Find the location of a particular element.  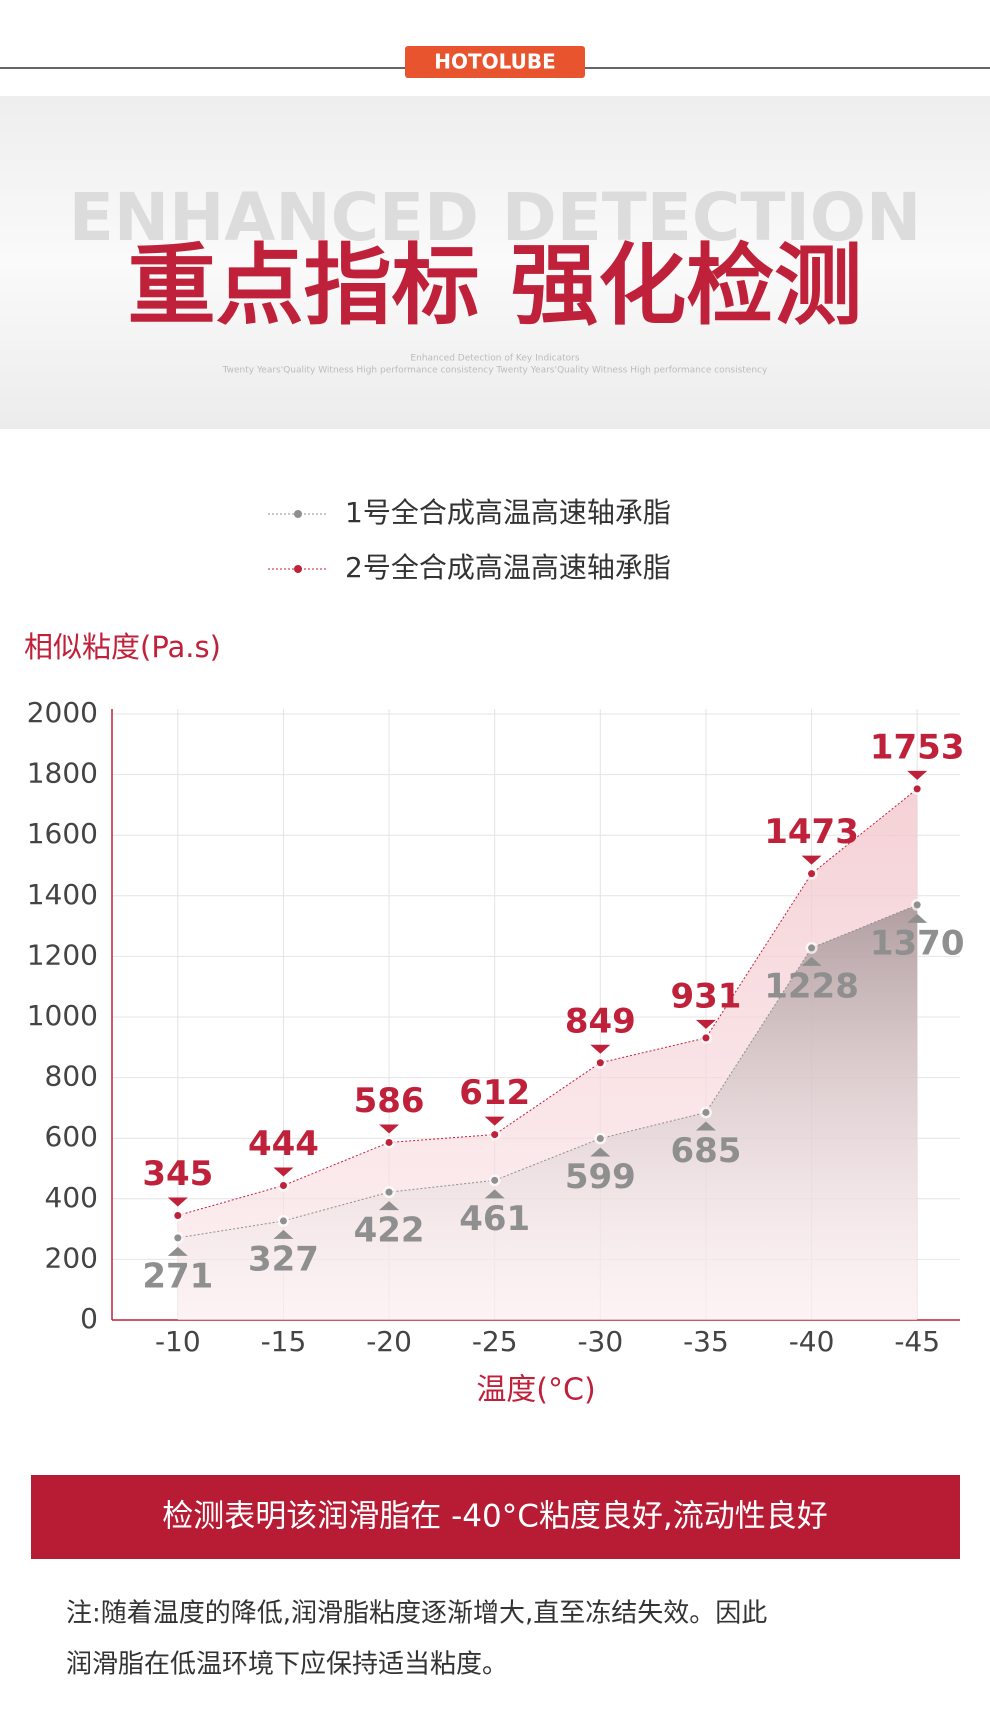

data-label: 461 is located at coordinates (494, 1219).